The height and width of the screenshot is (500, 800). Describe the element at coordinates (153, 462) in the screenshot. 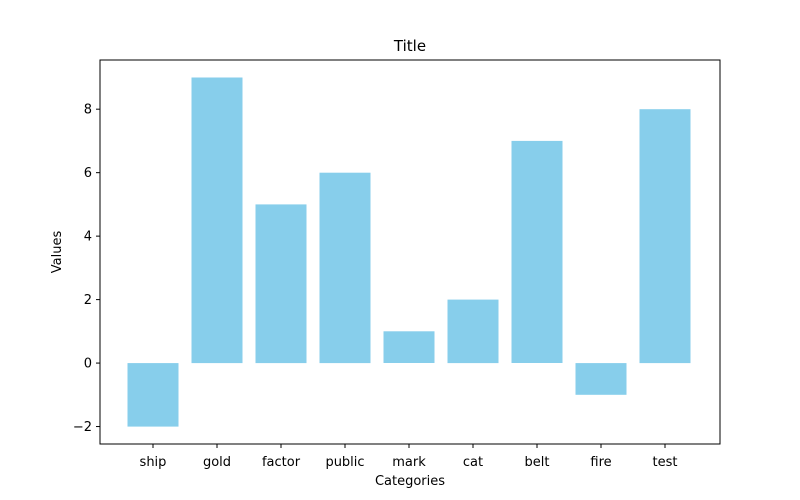

I see `x-tick-label: ship` at that location.